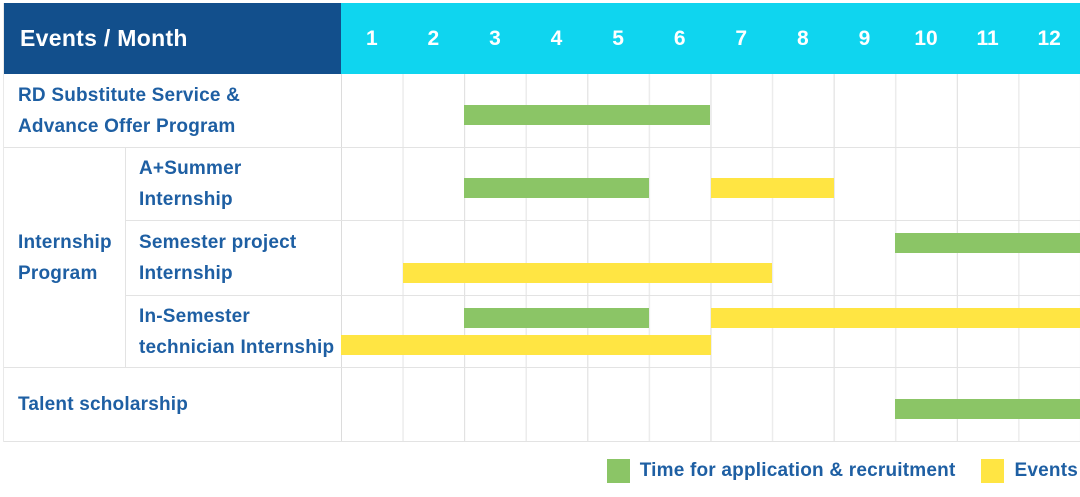 This screenshot has height=497, width=1080. What do you see at coordinates (233, 258) in the screenshot?
I see `row-label: Semester project Internship` at bounding box center [233, 258].